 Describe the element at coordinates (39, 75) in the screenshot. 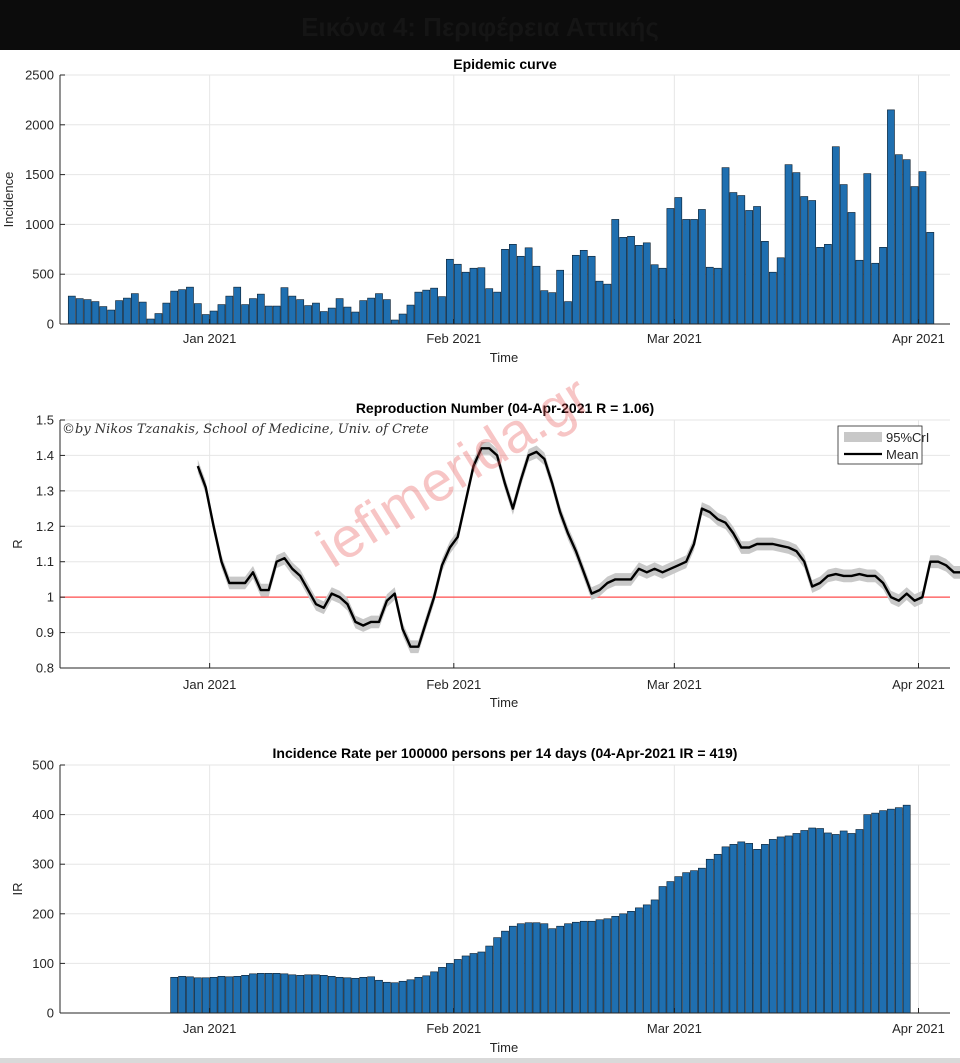

I see `chart1-ytick-label: 2500` at that location.